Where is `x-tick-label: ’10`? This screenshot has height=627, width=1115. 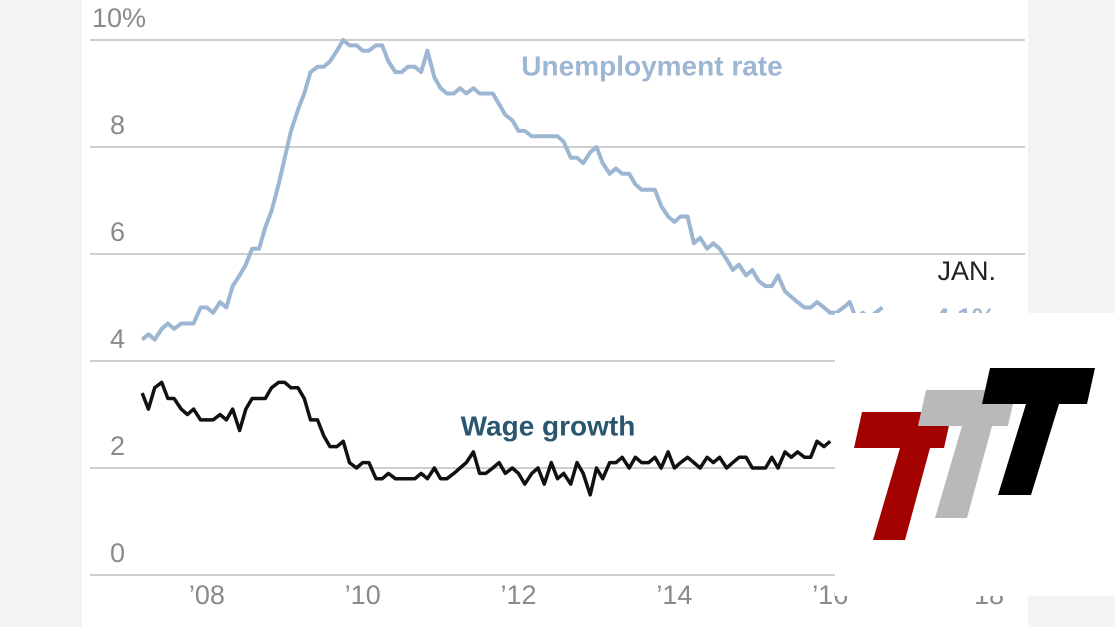 x-tick-label: ’10 is located at coordinates (363, 595).